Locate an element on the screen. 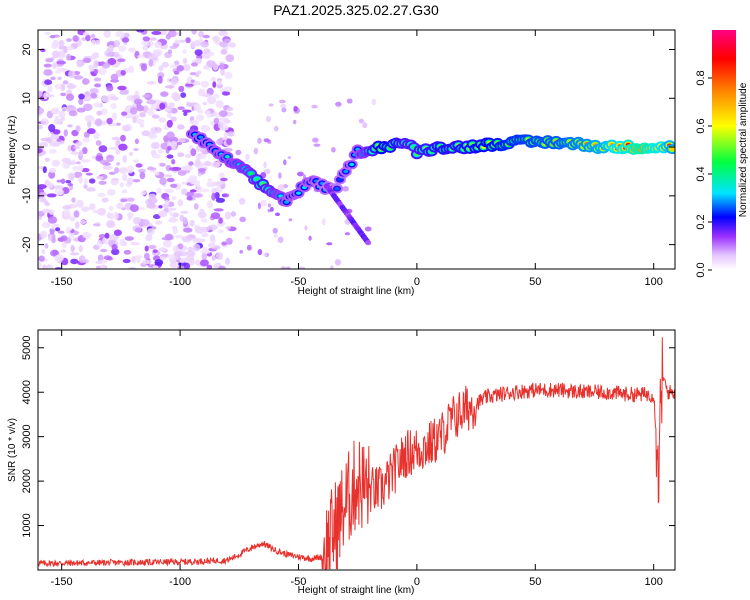 The image size is (750, 600). snr-x-label: Height of straight line (km) is located at coordinates (356, 590).